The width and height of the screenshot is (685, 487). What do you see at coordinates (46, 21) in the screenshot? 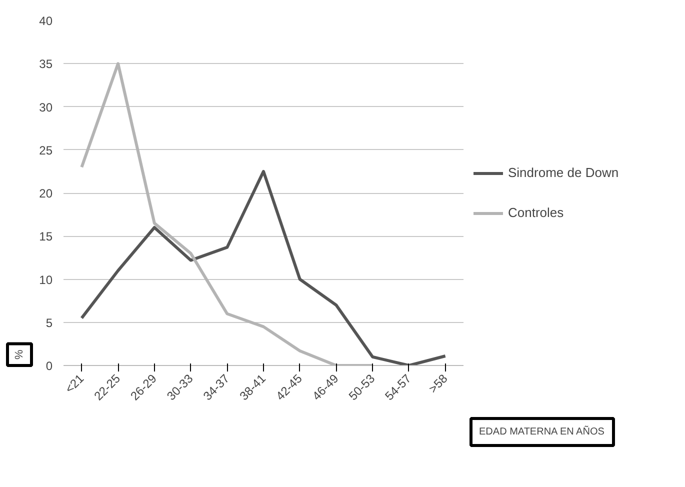
I see `y-tick-label: 40` at bounding box center [46, 21].